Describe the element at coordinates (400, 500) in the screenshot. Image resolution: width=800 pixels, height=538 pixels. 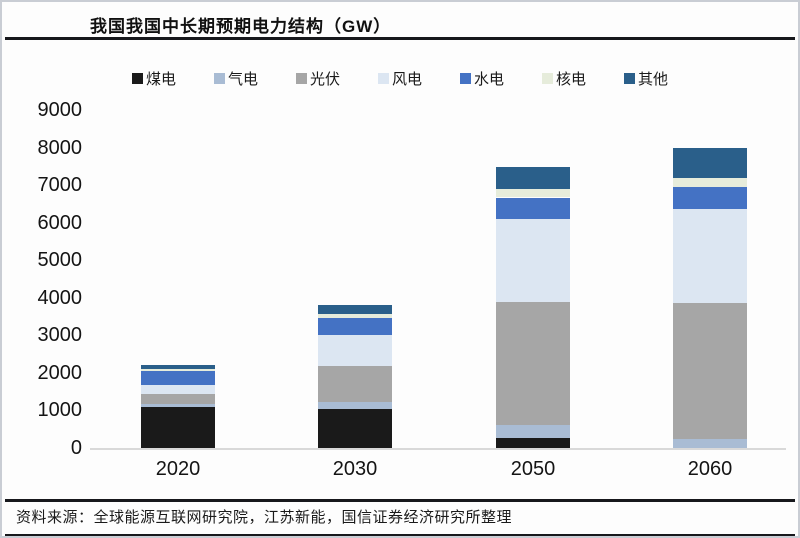
I see `source-rule-top` at that location.